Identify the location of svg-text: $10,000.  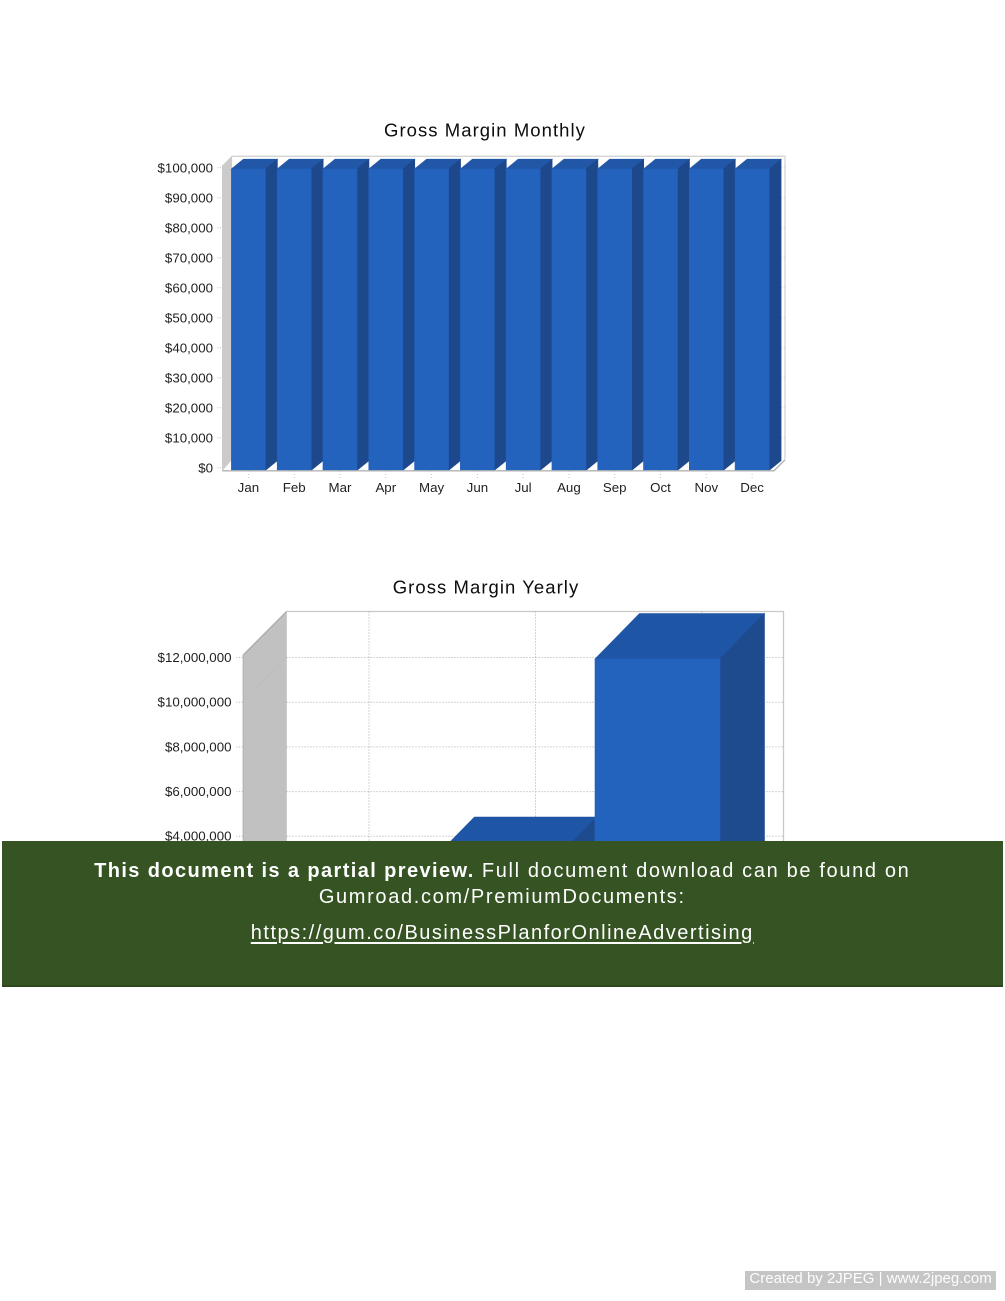
(189, 438).